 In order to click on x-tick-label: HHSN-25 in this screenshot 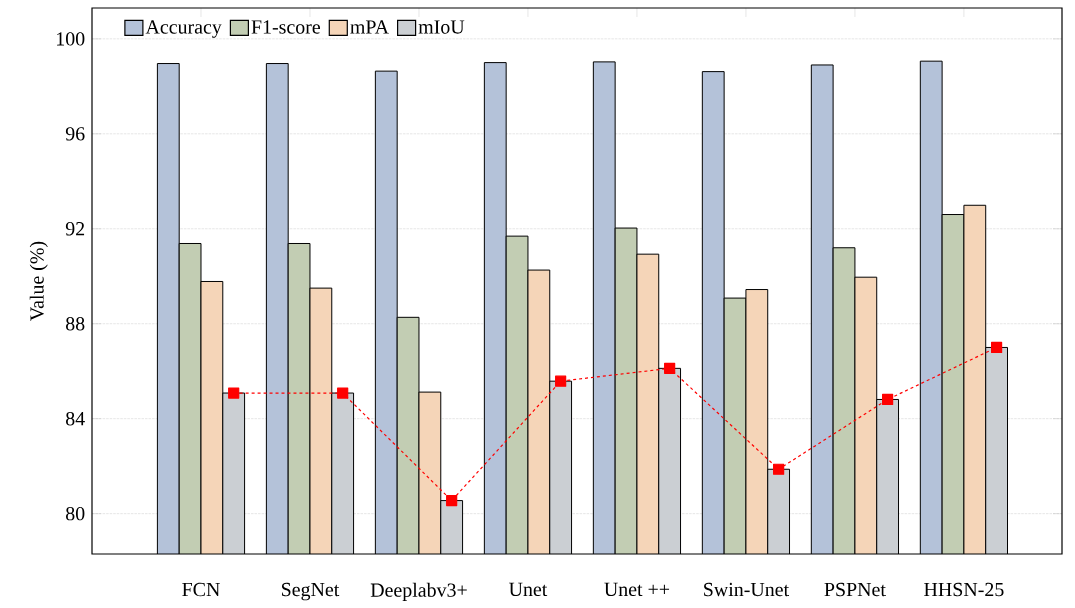, I will do `click(964, 590)`.